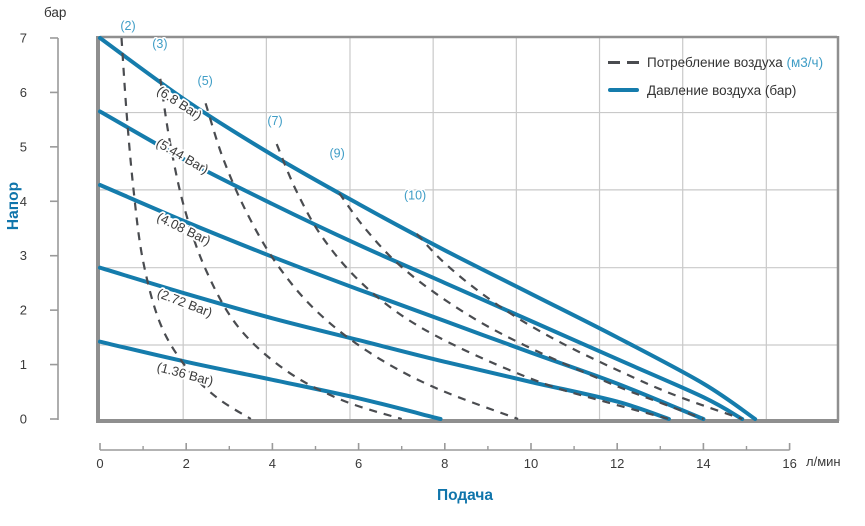 Image resolution: width=865 pixels, height=526 pixels. Describe the element at coordinates (270, 380) in the screenshot. I see `pressure-curve-1.36-bar` at that location.